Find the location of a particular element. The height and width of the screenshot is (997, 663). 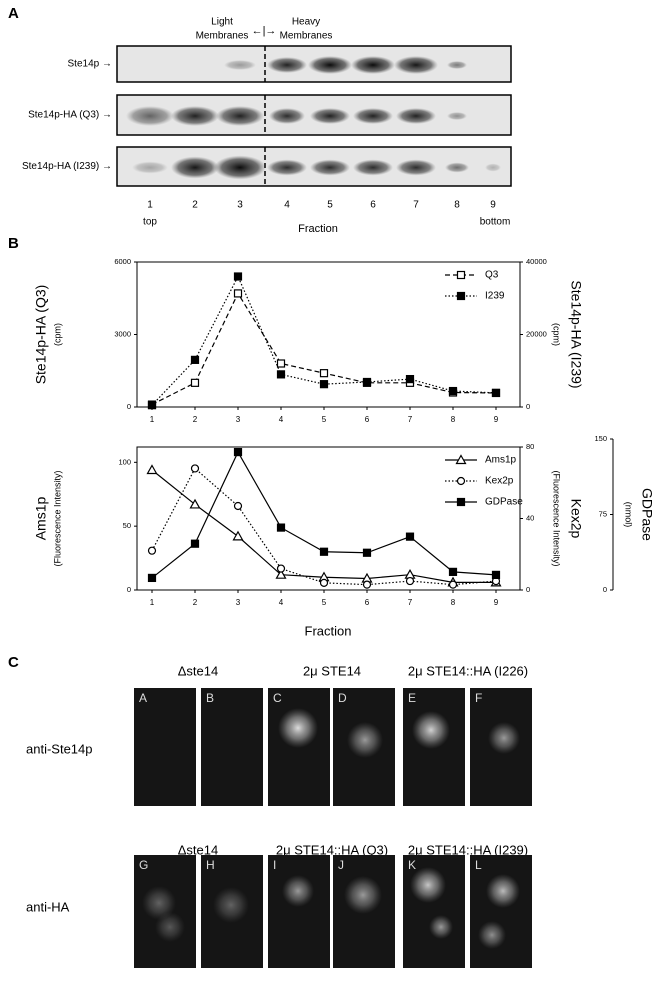

micrograph-letter: G is located at coordinates (143, 865).